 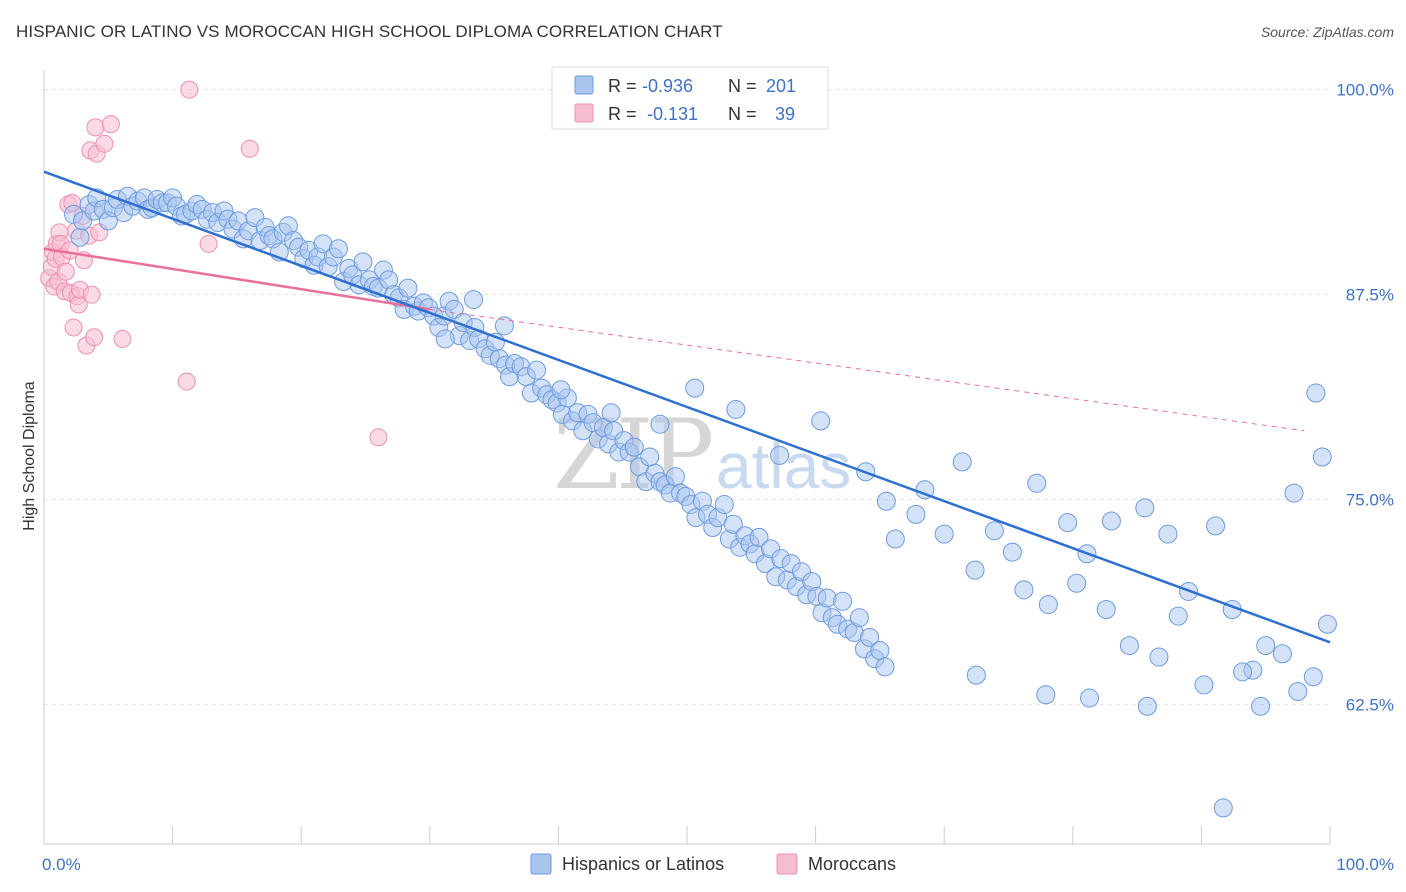 I want to click on y-axis-tick-labels: 100.0% 87.5% 75.0% 62.5%, so click(x=1365, y=398).